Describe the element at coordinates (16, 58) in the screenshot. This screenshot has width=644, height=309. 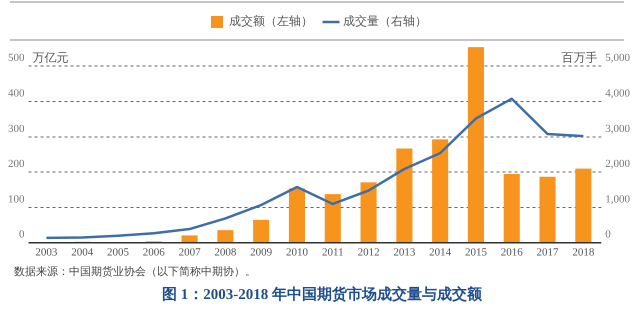
I see `y-tick-label: 500` at that location.